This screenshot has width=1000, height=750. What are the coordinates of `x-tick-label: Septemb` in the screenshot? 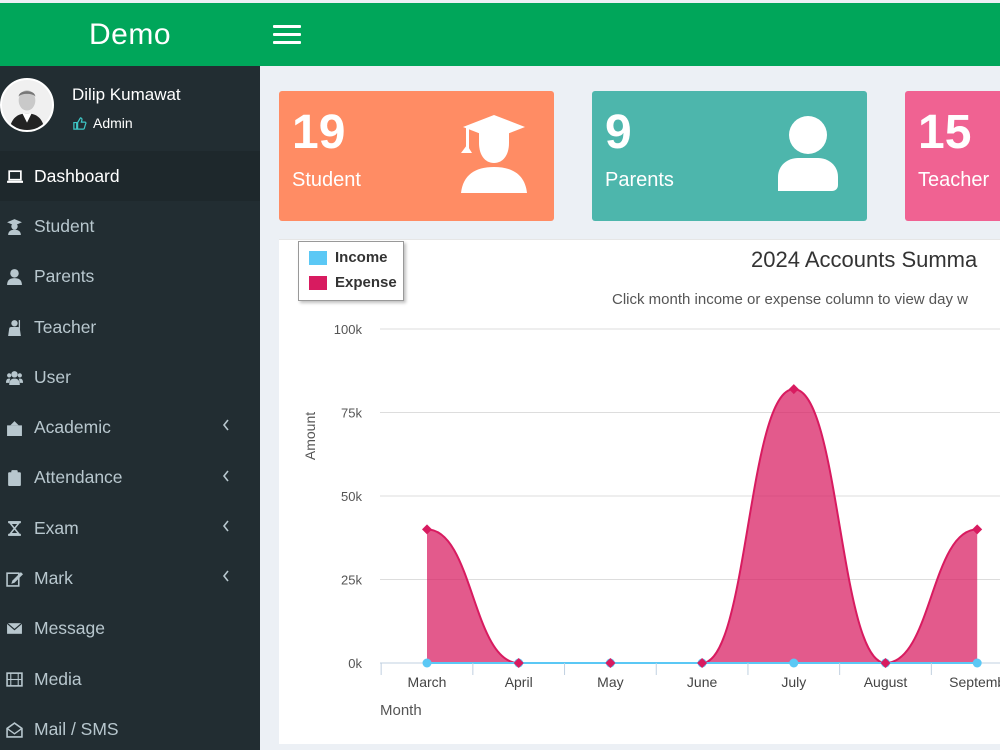 It's located at (974, 682).